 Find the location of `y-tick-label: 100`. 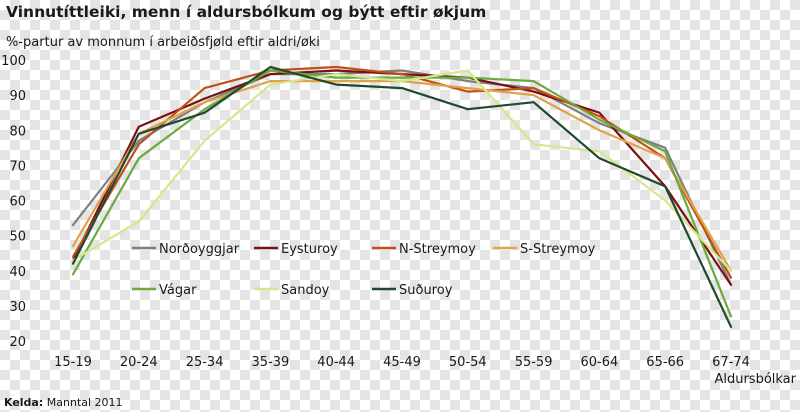

y-tick-label: 100 is located at coordinates (13, 61).